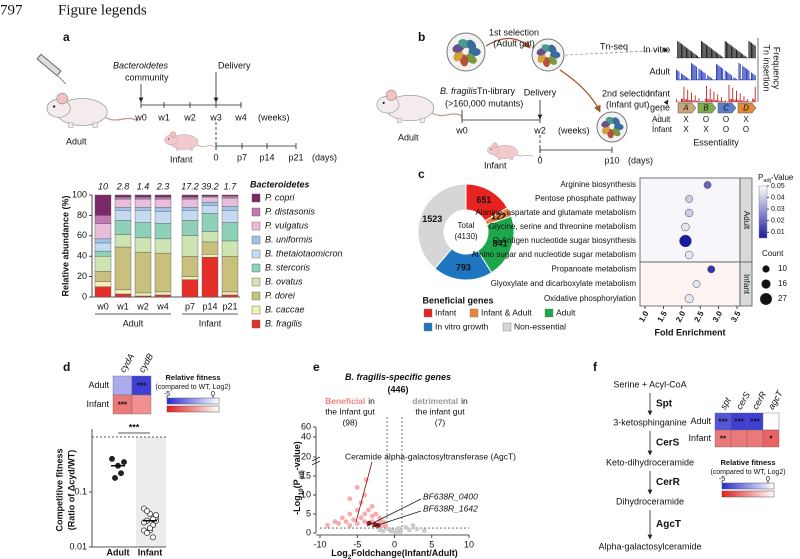 The image size is (800, 559). Describe the element at coordinates (446, 312) in the screenshot. I see `legend-label: Infant` at that location.